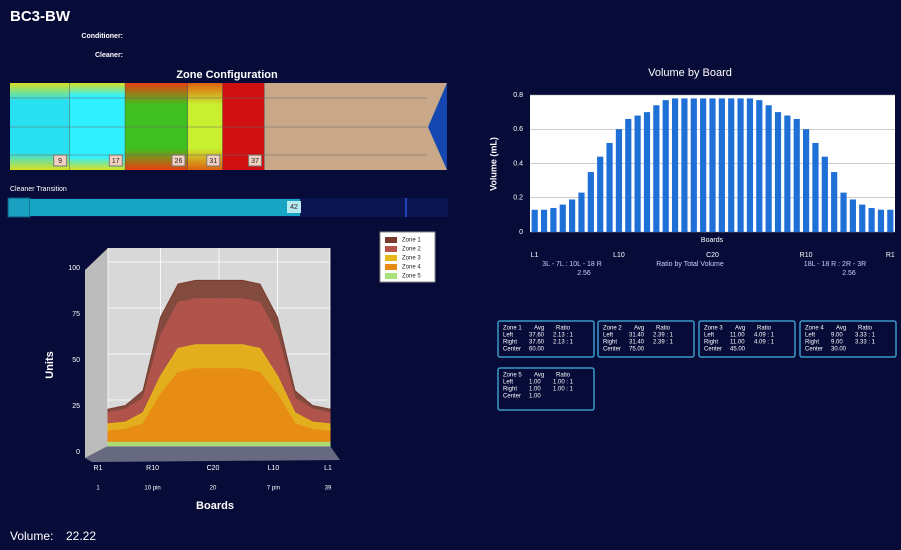 This screenshot has height=550, width=901. Describe the element at coordinates (835, 264) in the screenshot. I see `annotation: 18L - 18 R : 2R - 3R` at that location.